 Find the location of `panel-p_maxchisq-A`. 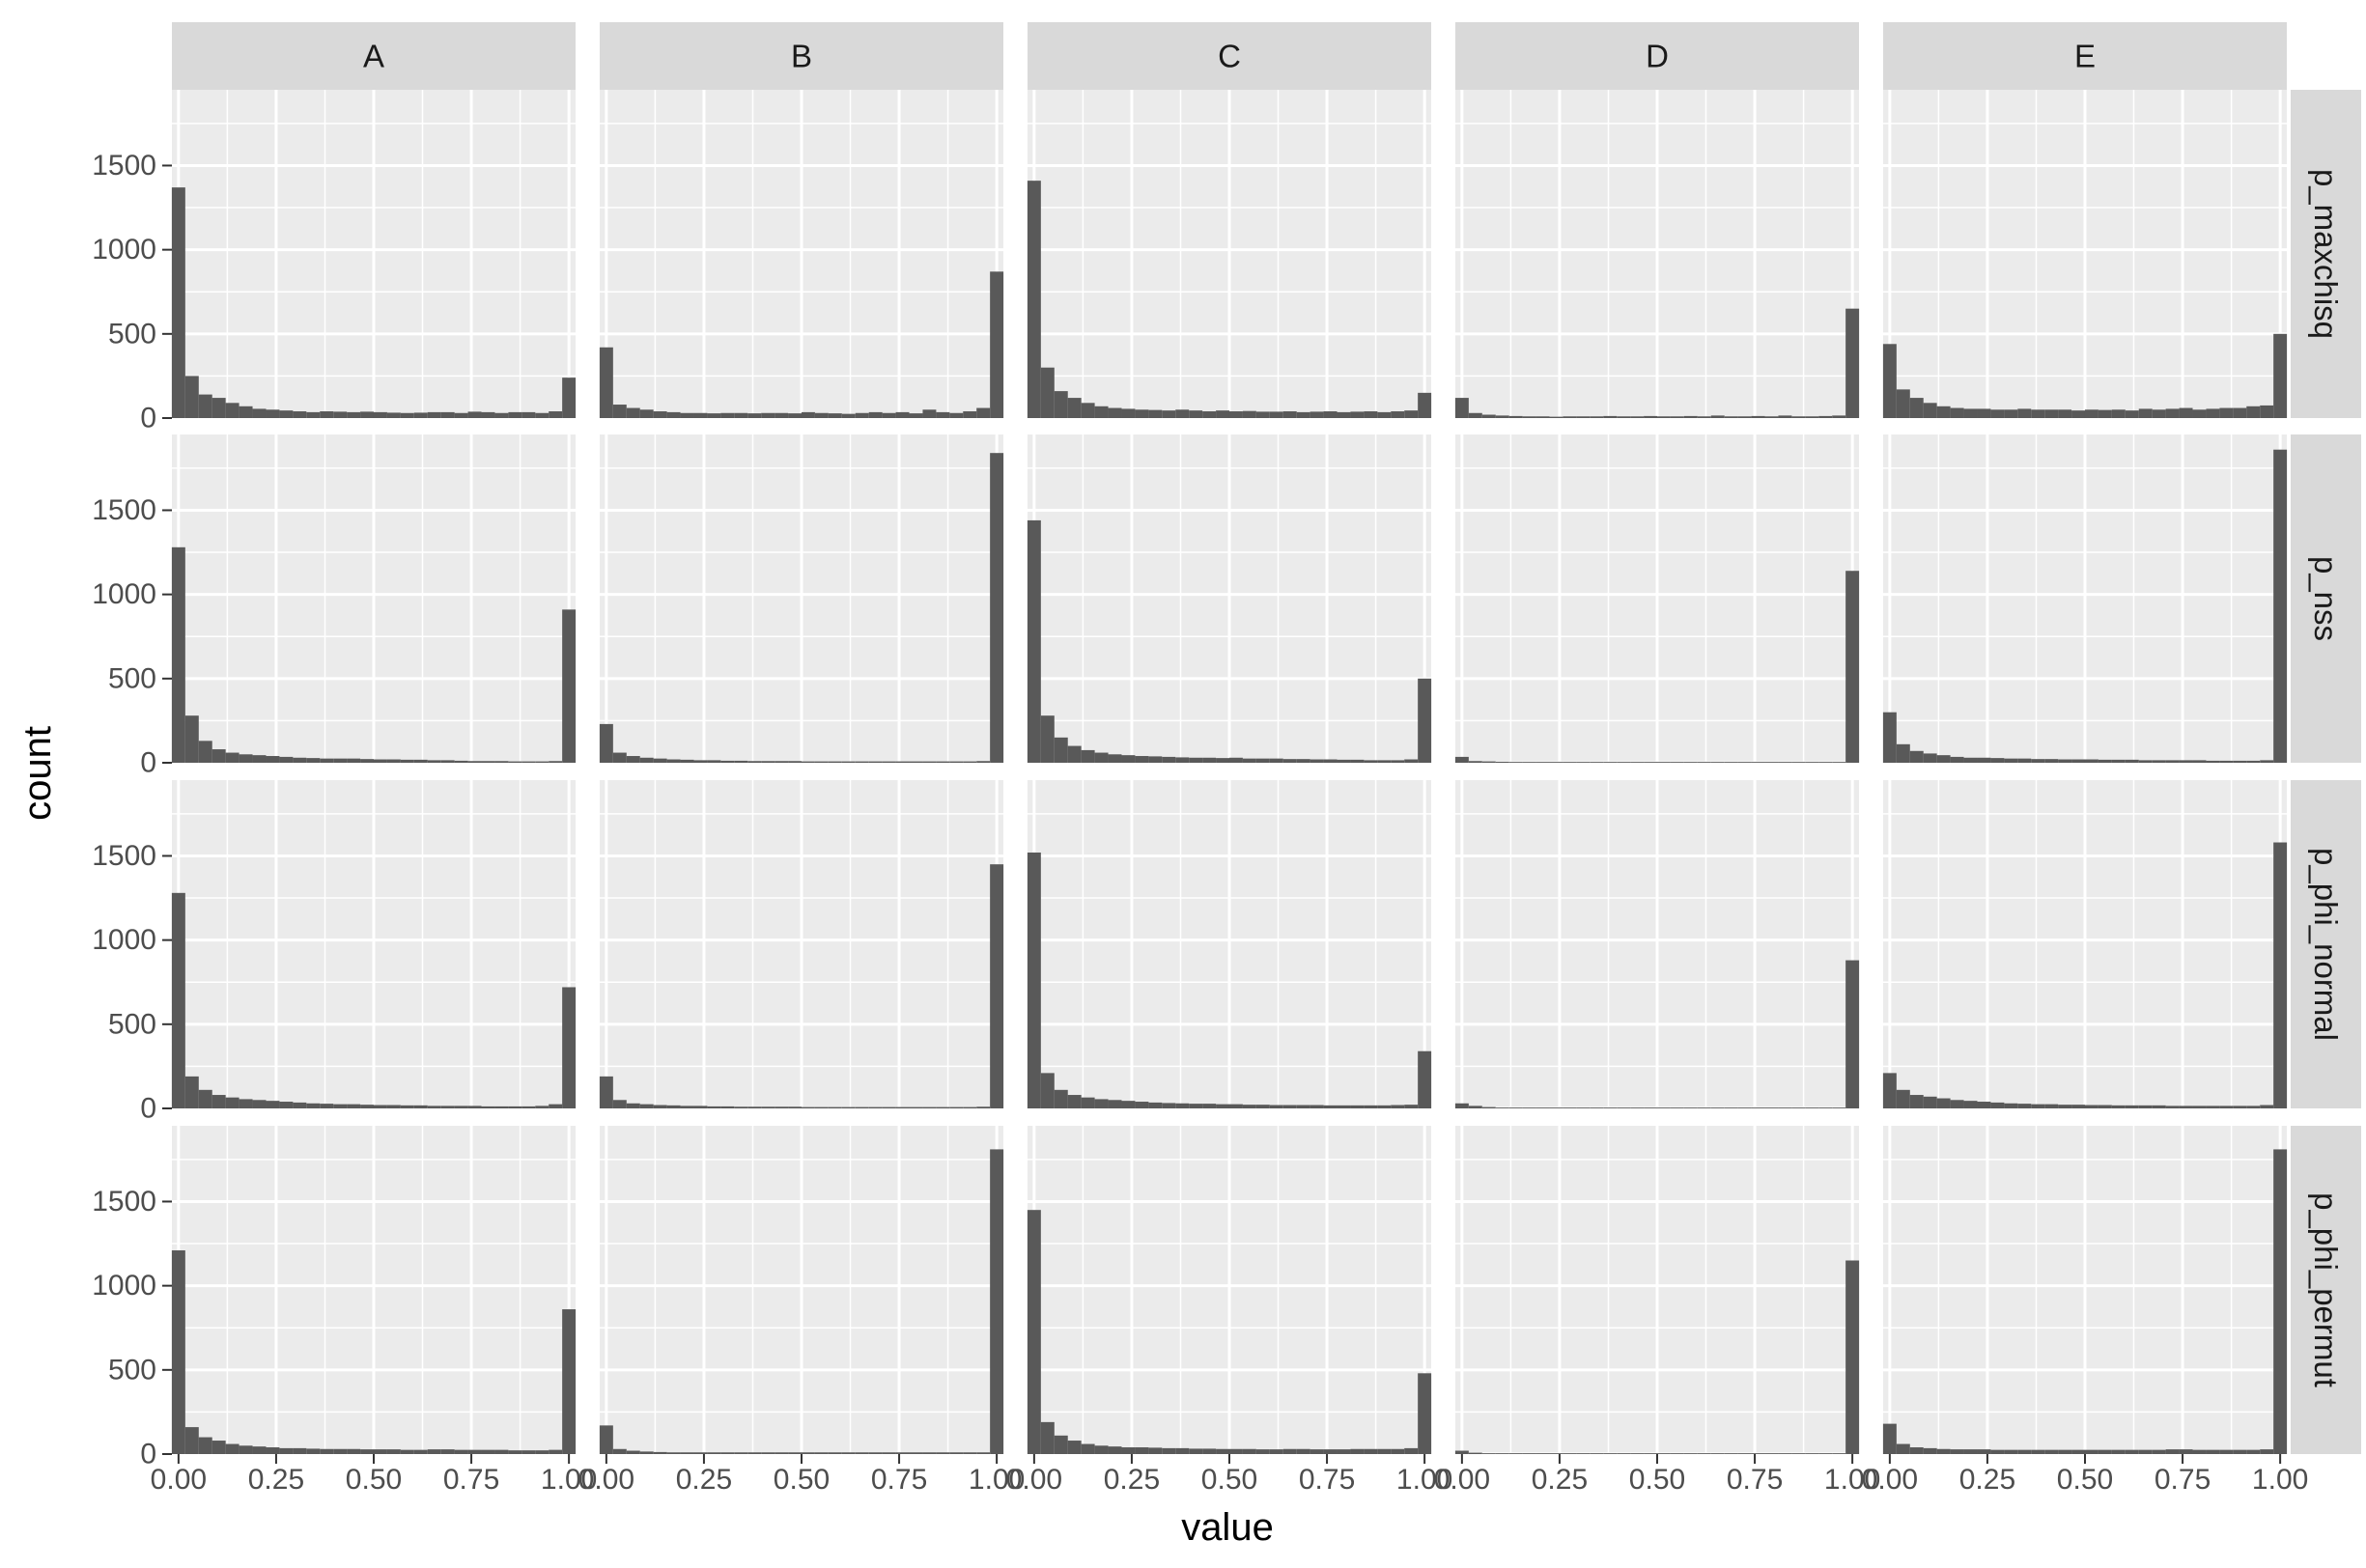

panel-p_maxchisq-A is located at coordinates (374, 255).